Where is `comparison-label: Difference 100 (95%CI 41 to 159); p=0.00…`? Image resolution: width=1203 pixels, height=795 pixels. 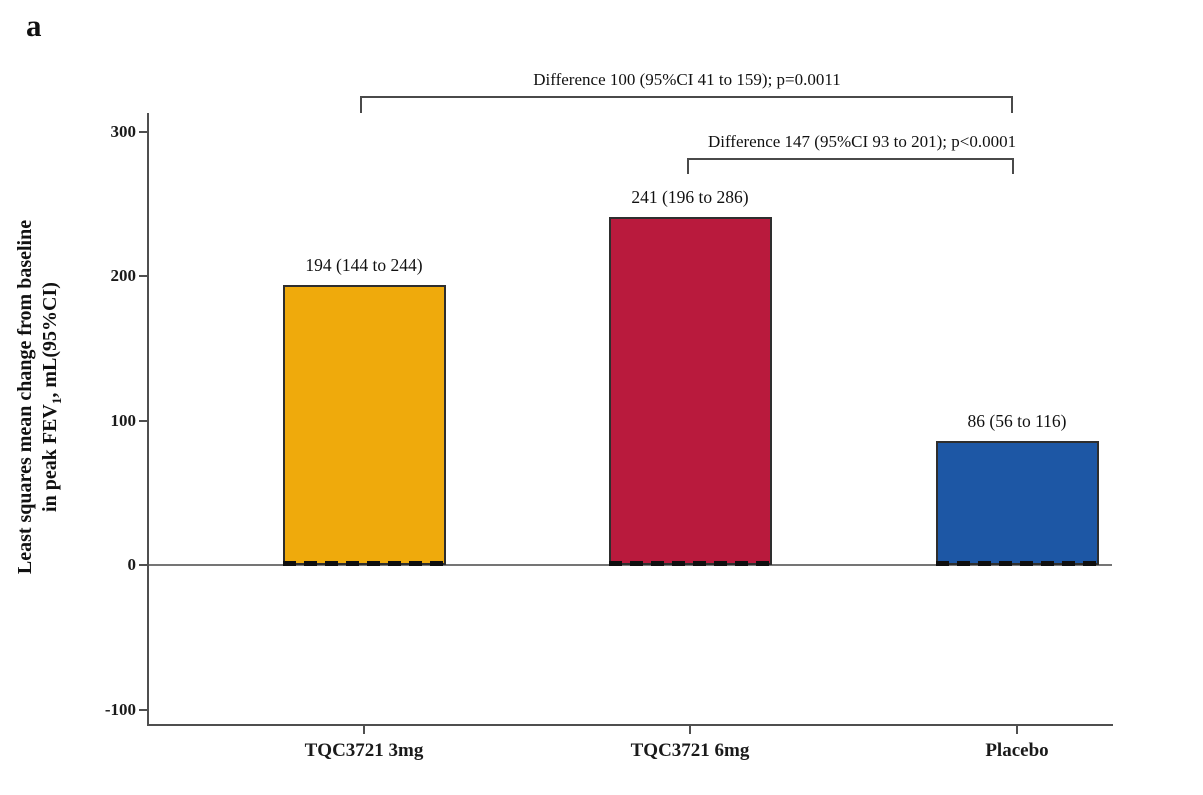
comparison-label: Difference 100 (95%CI 41 to 159); p=0.00… is located at coordinates (687, 79).